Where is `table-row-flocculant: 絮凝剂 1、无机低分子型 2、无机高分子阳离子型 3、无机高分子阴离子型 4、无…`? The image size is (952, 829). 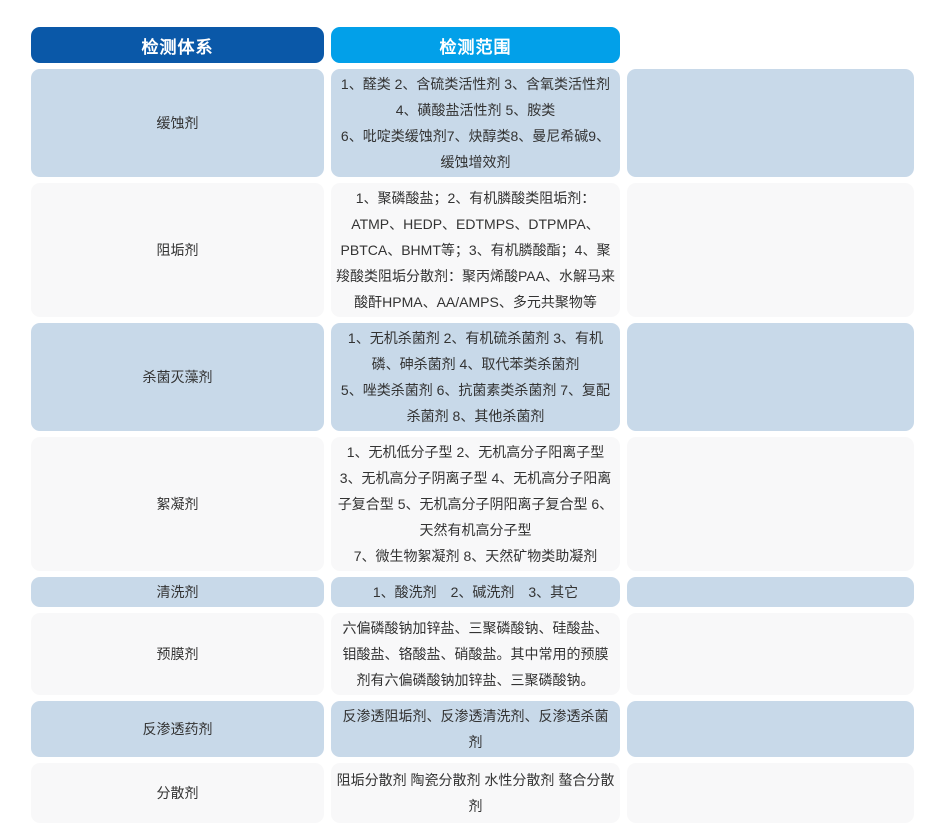
table-row-flocculant: 絮凝剂 1、无机低分子型 2、无机高分子阳离子型 3、无机高分子阴离子型 4、无… is located at coordinates (472, 504).